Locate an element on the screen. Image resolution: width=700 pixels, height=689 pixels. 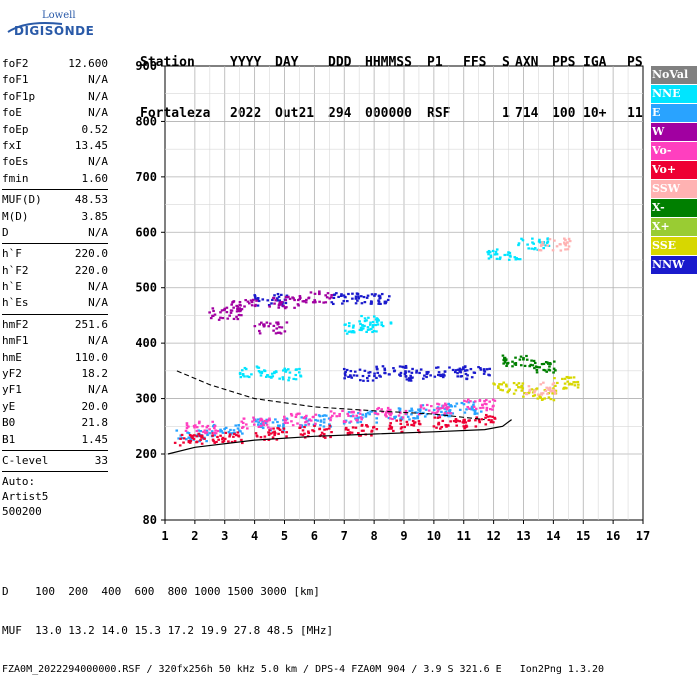
param-row: yF2 18.2 is located at coordinates (55, 374).